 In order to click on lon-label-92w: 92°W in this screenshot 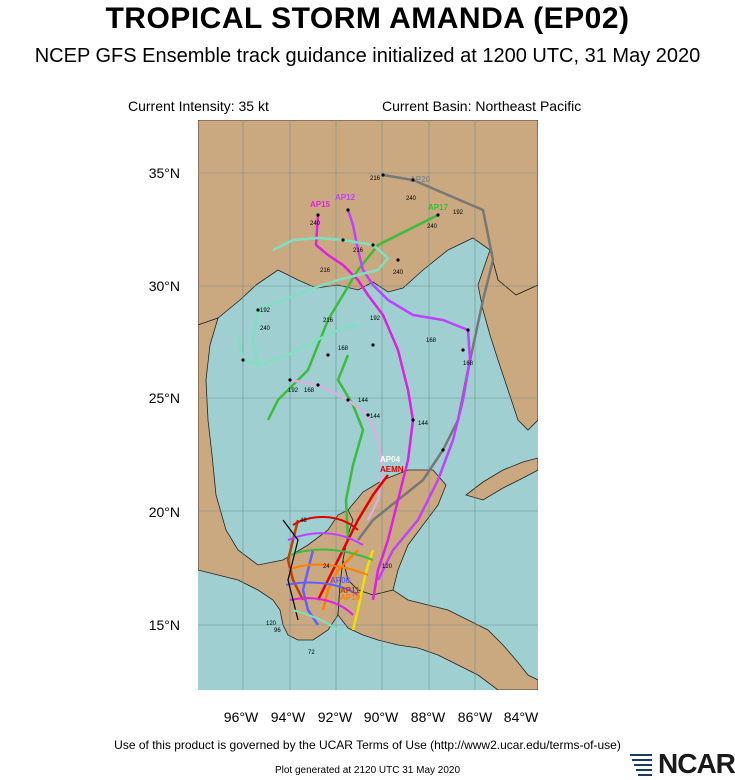, I will do `click(335, 717)`.